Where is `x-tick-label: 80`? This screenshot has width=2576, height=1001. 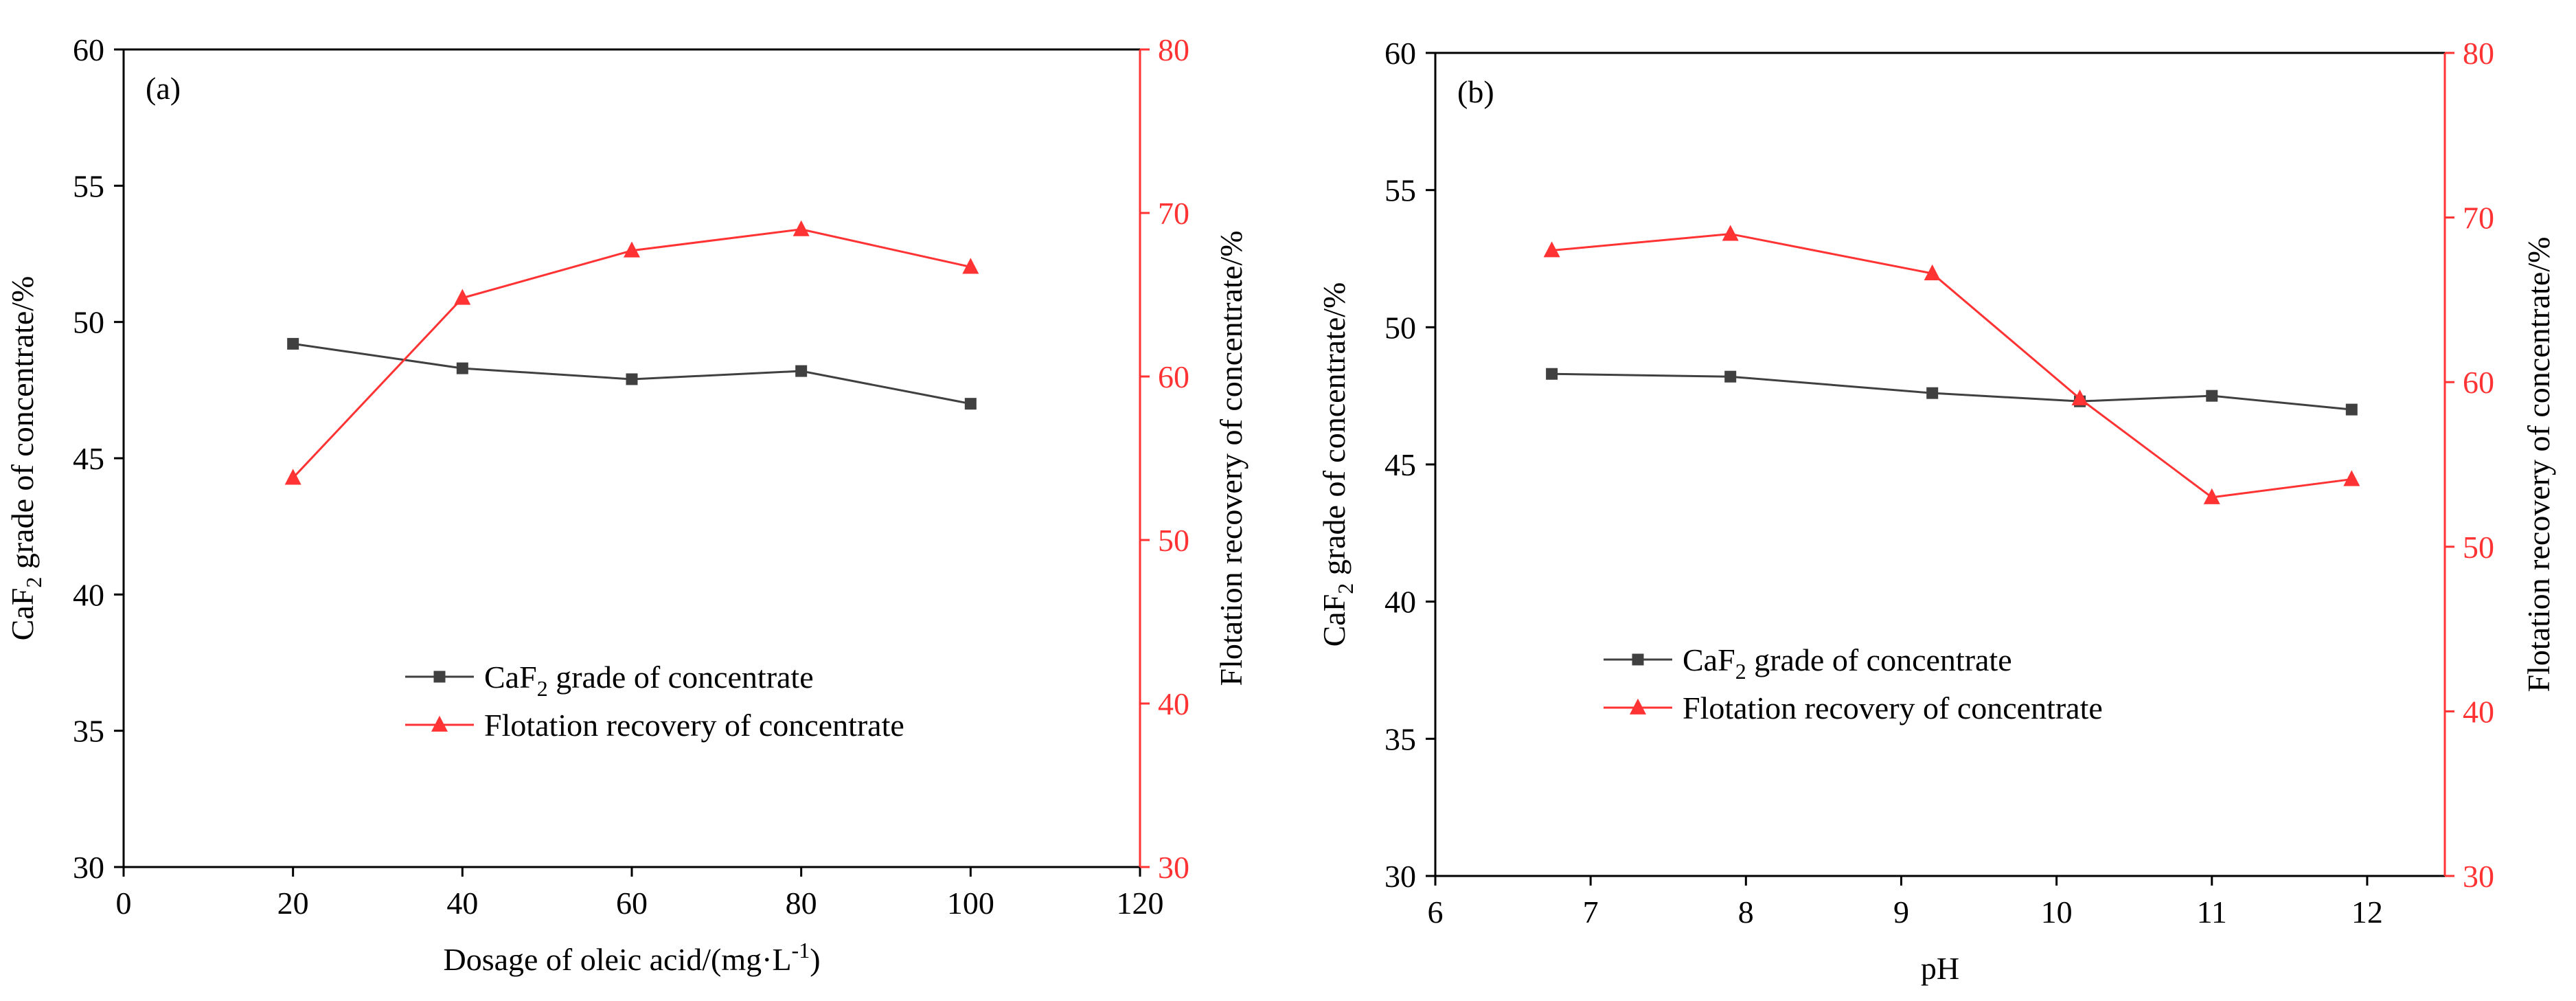 x-tick-label: 80 is located at coordinates (801, 903).